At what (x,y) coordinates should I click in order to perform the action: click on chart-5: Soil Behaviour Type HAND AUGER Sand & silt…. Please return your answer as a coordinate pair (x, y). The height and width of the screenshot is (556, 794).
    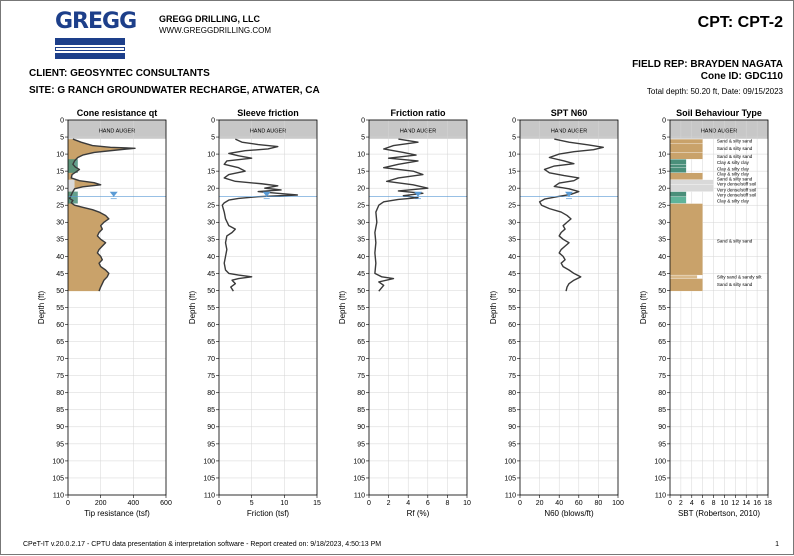
    Looking at the image, I should click on (705, 313).